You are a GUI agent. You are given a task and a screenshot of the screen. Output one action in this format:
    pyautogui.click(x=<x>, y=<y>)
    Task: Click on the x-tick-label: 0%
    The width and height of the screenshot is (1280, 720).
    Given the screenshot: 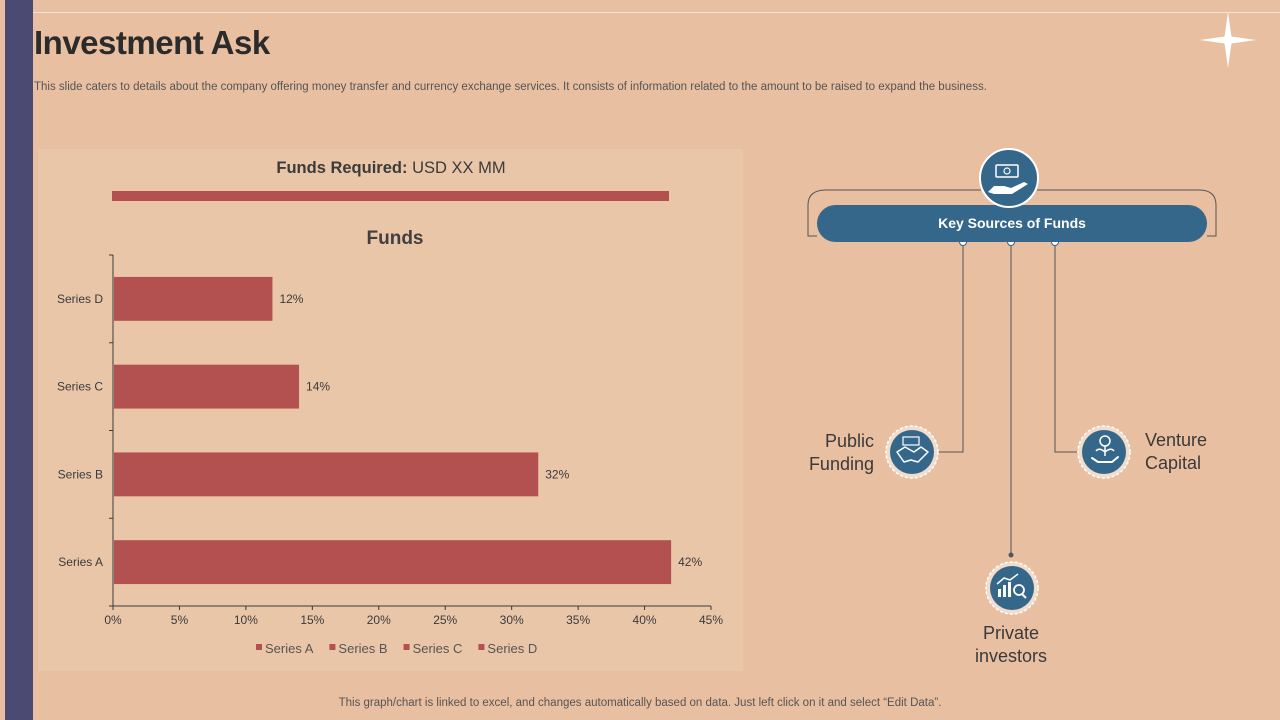 What is the action you would take?
    pyautogui.click(x=113, y=620)
    